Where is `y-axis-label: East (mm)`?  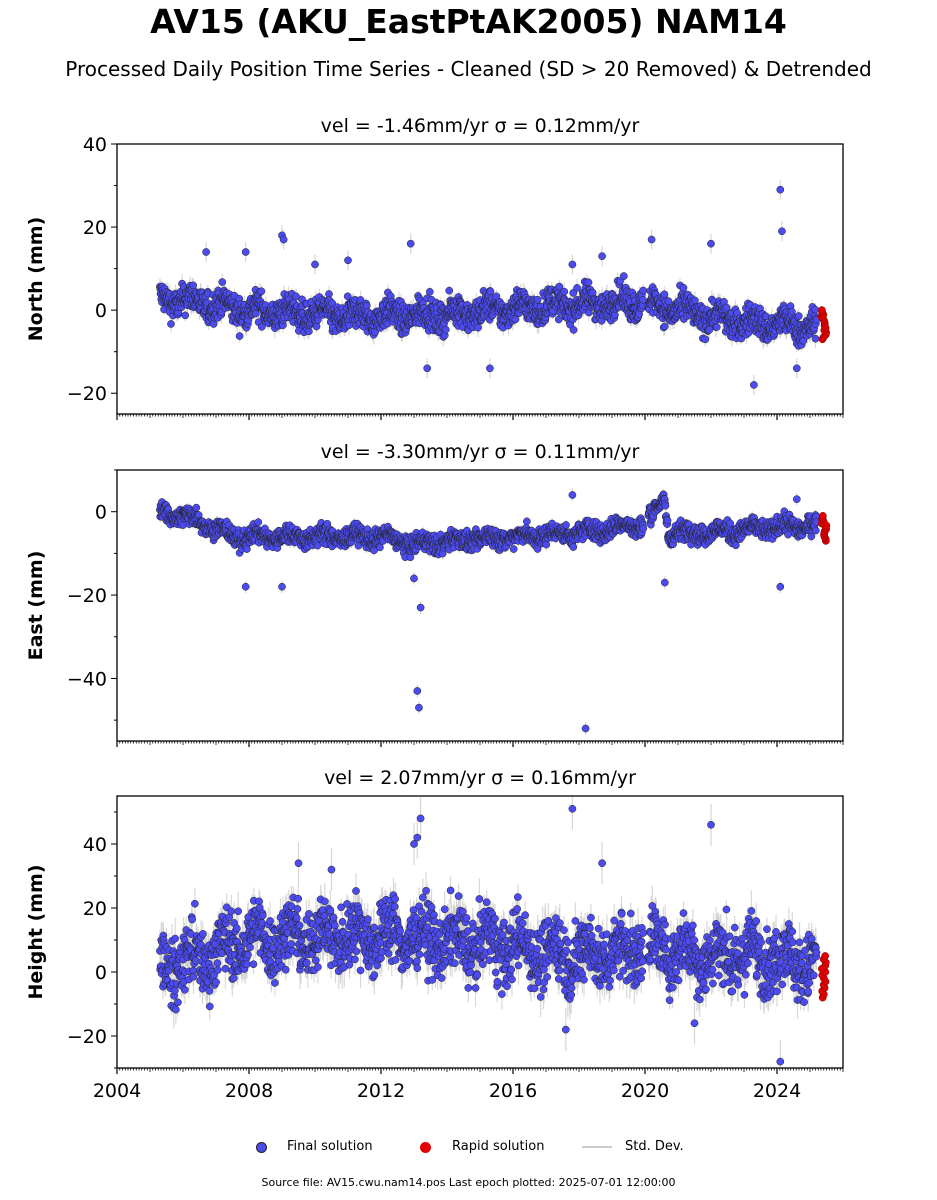
y-axis-label: East (mm) is located at coordinates (36, 606).